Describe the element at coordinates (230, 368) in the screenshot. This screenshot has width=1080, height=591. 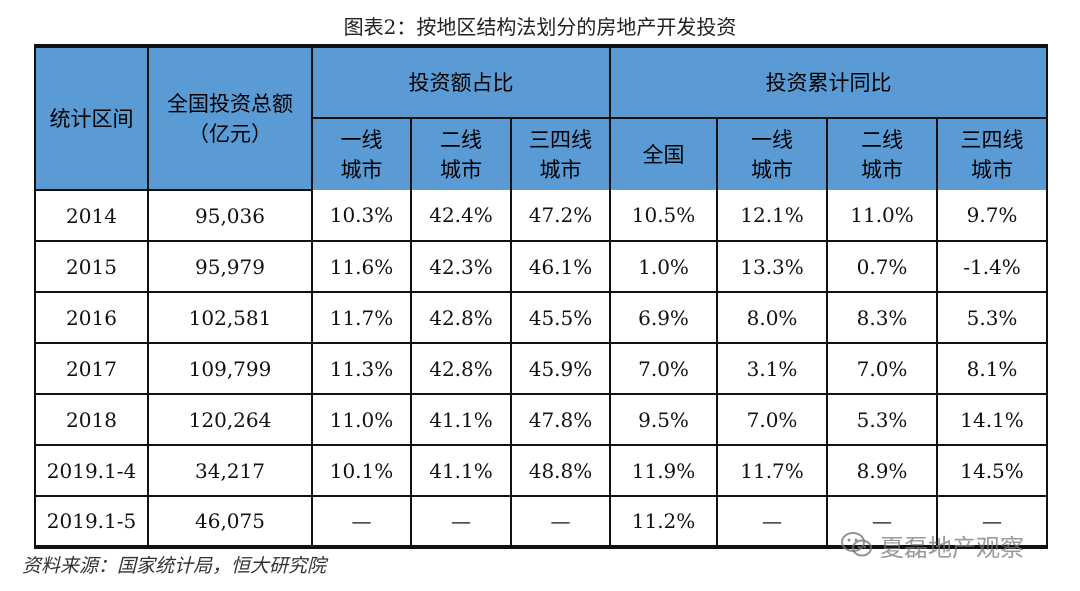
I see `cell-total: 109,799` at that location.